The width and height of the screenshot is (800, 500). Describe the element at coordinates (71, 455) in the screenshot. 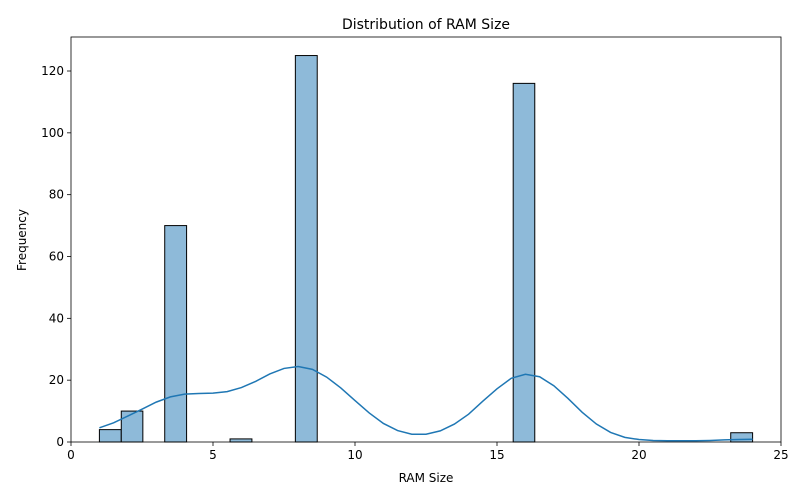

I see `x-tick-label: 0` at that location.